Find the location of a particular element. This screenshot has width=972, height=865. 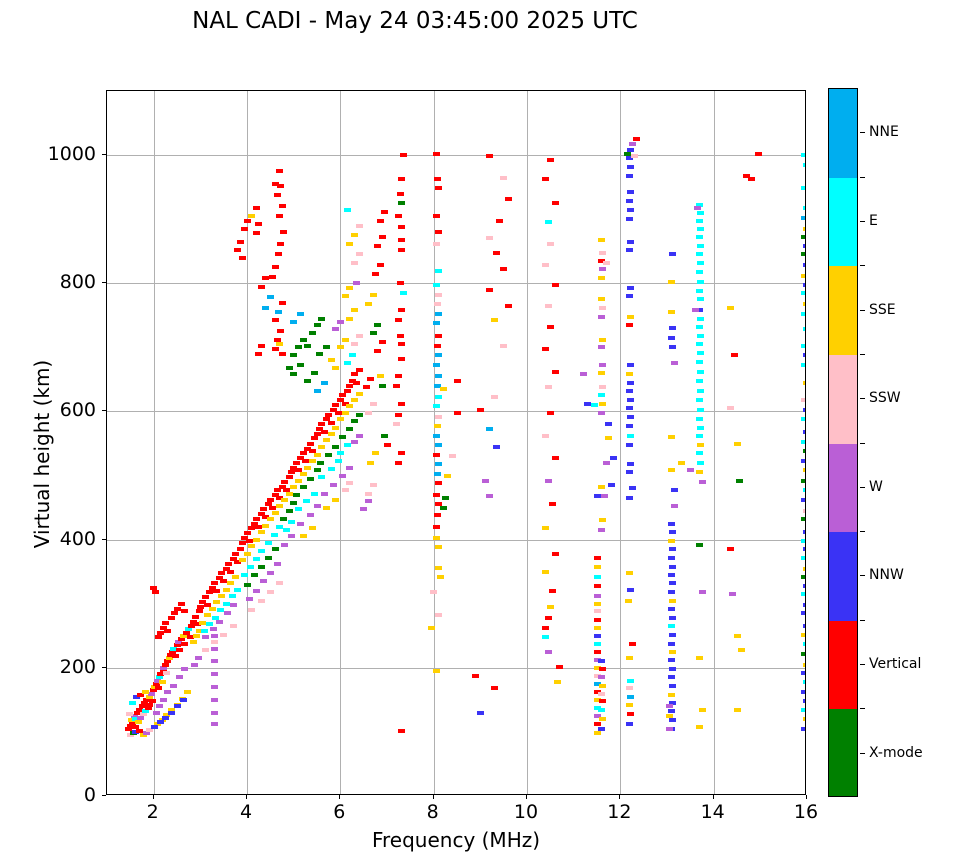

colorbar-boundary-tick is located at coordinates (862, 266).